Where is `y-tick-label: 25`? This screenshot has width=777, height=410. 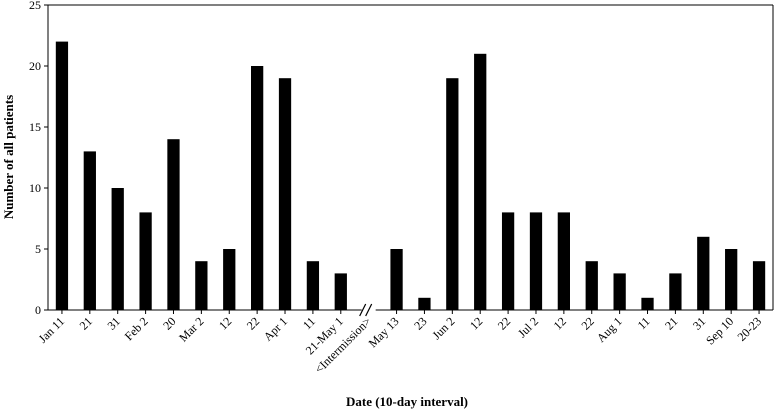 y-tick-label: 25 is located at coordinates (35, 6).